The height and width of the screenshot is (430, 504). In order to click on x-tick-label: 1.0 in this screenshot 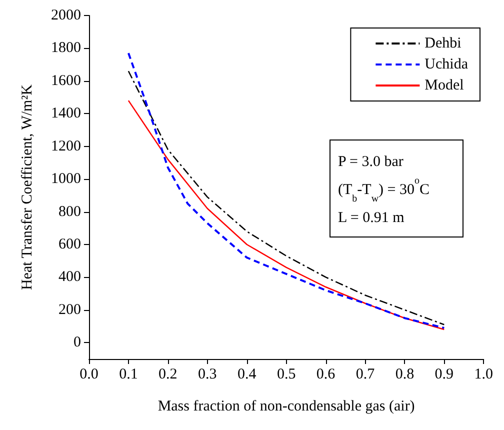, I will do `click(483, 374)`.